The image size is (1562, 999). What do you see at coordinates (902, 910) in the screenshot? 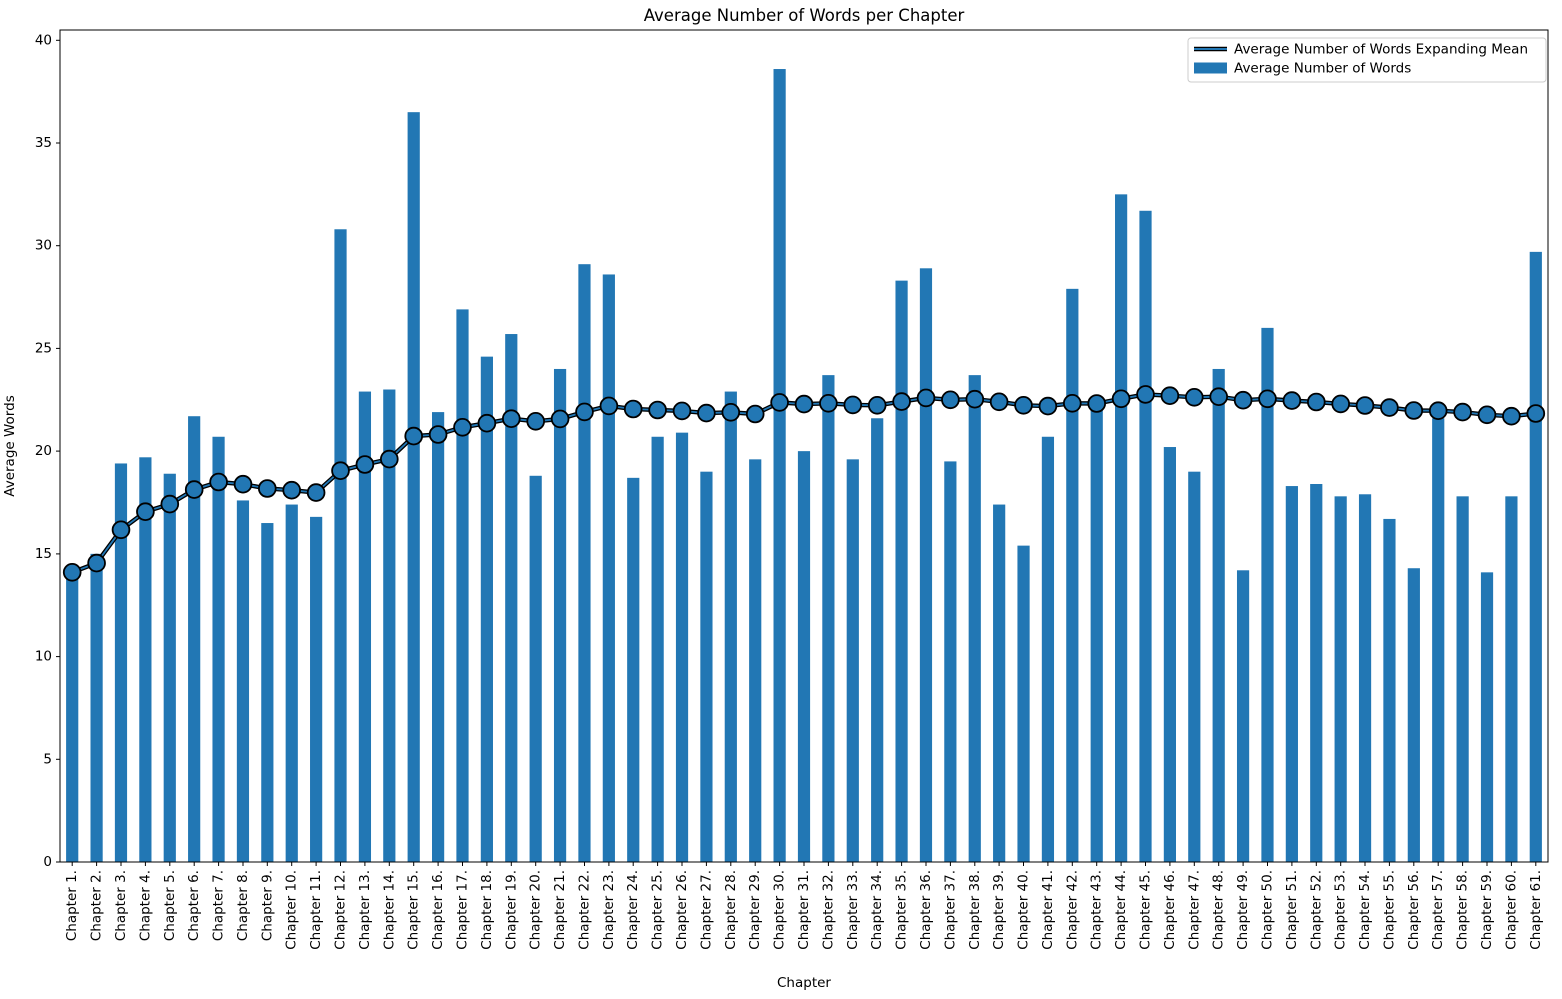
I see `x-tick-label-chapter-35: Chapter 35.` at bounding box center [902, 910].